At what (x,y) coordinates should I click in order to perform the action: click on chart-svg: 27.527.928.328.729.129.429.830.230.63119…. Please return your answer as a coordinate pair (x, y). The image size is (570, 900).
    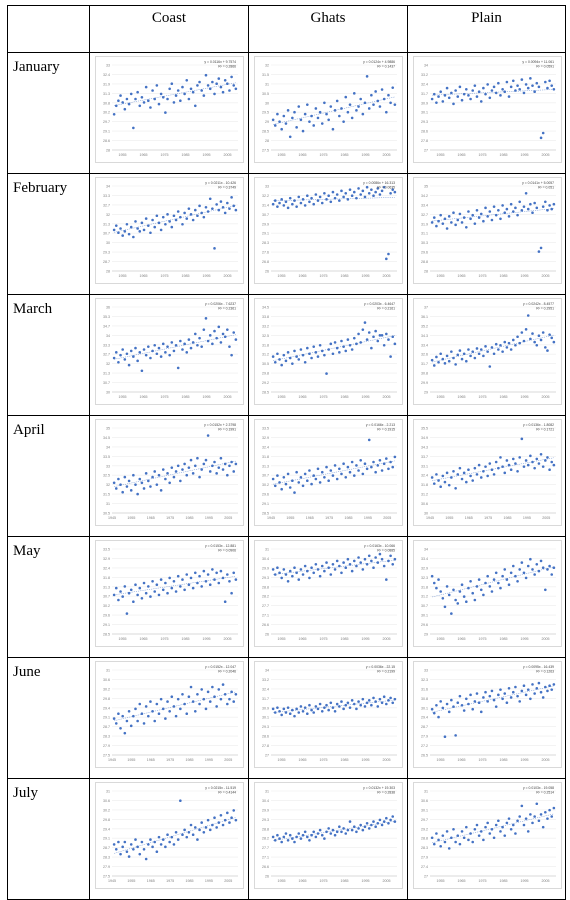
    Looking at the image, I should click on (169, 835).